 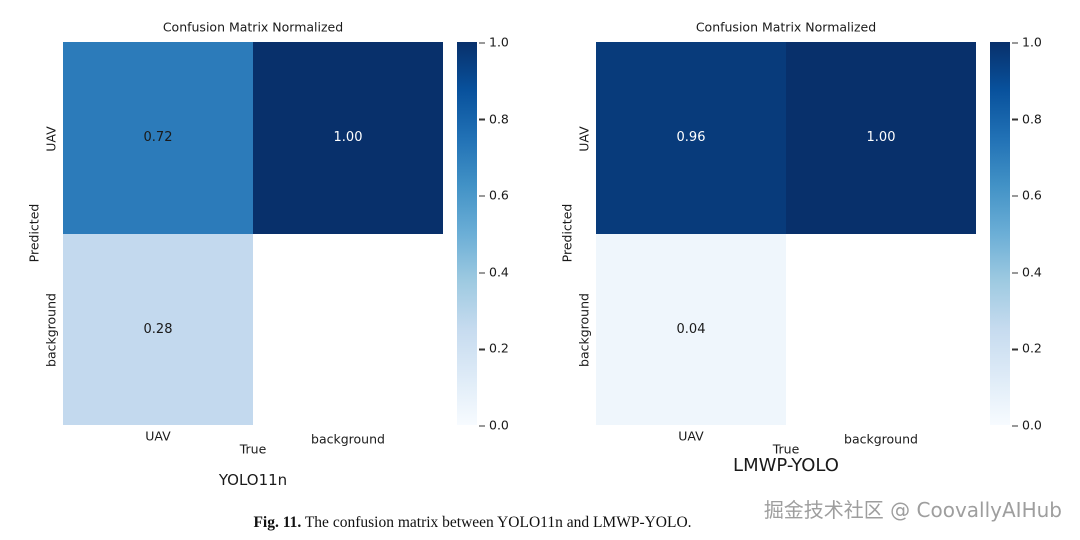 What do you see at coordinates (912, 510) in the screenshot?
I see `watermark-text: 掘金技术社区 @ CoovallyAIHub` at bounding box center [912, 510].